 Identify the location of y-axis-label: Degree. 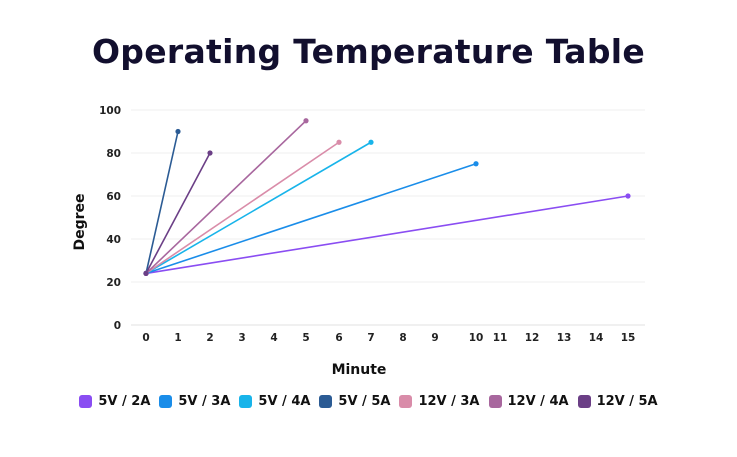
(80, 221).